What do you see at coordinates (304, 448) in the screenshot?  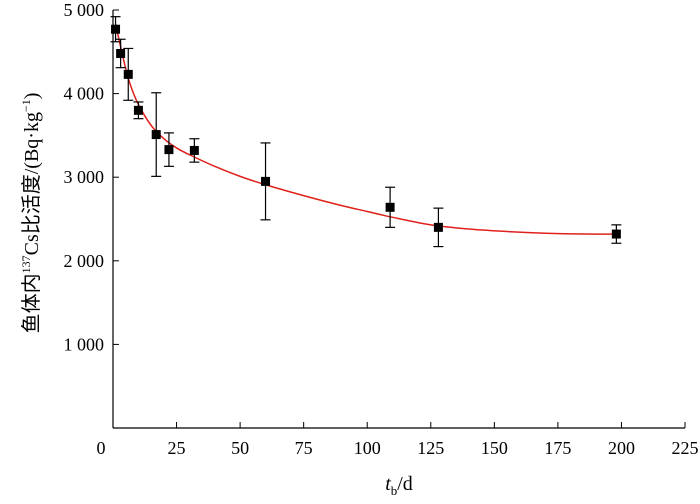 I see `x-tick-label: 75` at bounding box center [304, 448].